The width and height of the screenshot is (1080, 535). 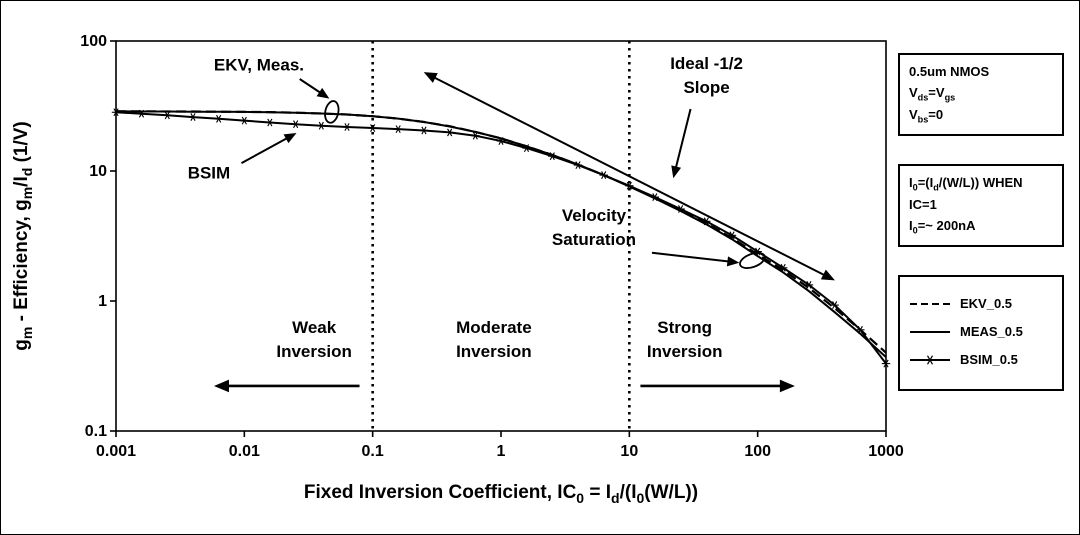 I want to click on legend-item-EKV_0.5: EKV_0.5, so click(x=981, y=304).